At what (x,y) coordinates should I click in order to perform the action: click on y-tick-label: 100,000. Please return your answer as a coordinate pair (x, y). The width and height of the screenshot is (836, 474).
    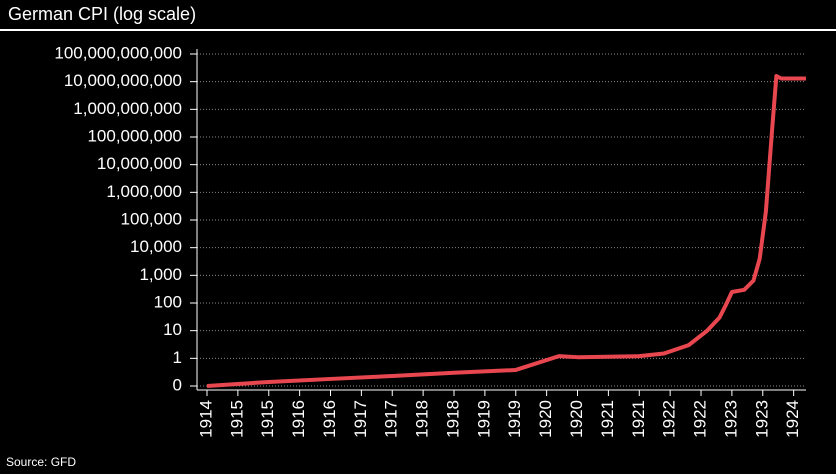
    Looking at the image, I should click on (151, 218).